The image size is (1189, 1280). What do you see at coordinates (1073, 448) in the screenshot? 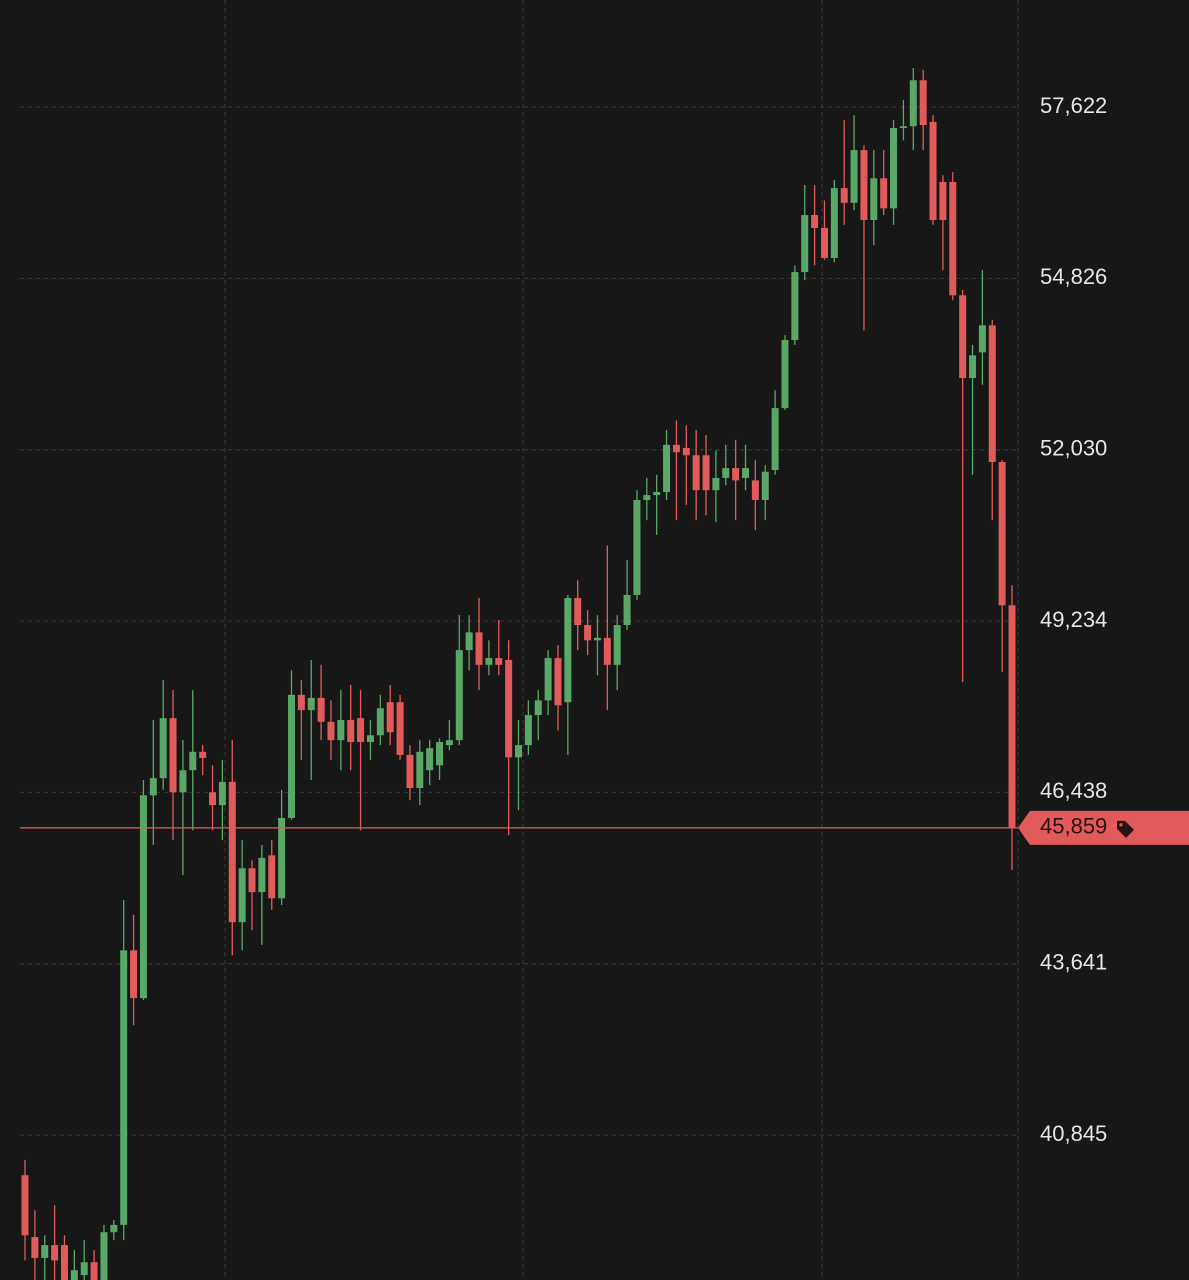
I see `y-tick-label: 52,030` at bounding box center [1073, 448].